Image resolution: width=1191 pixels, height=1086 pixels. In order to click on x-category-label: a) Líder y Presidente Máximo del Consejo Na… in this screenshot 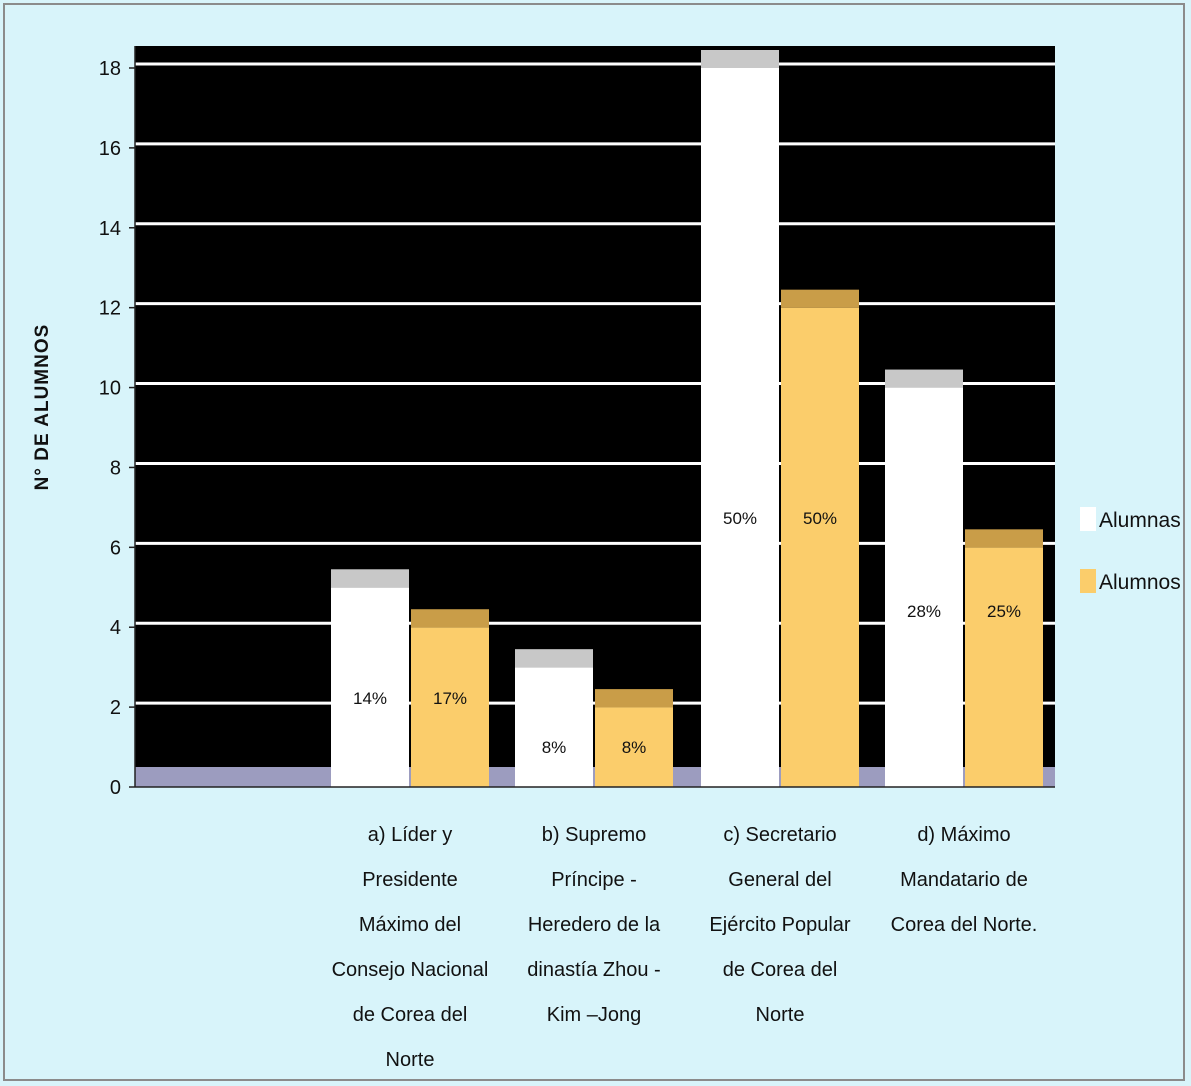, I will do `click(410, 947)`.